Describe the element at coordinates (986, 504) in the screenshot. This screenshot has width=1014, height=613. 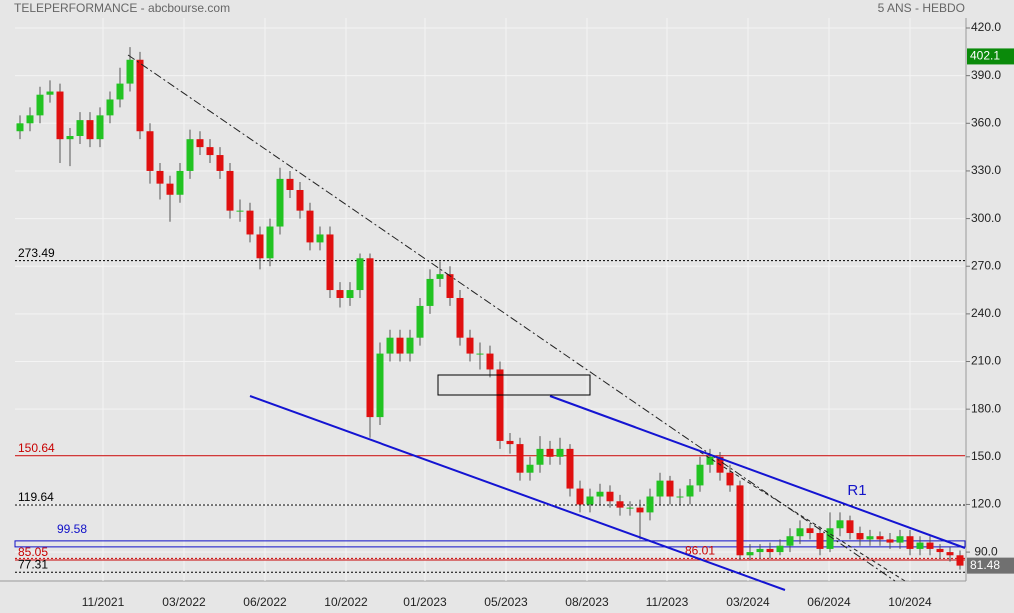
I see `y-tick-label: 120.0` at that location.